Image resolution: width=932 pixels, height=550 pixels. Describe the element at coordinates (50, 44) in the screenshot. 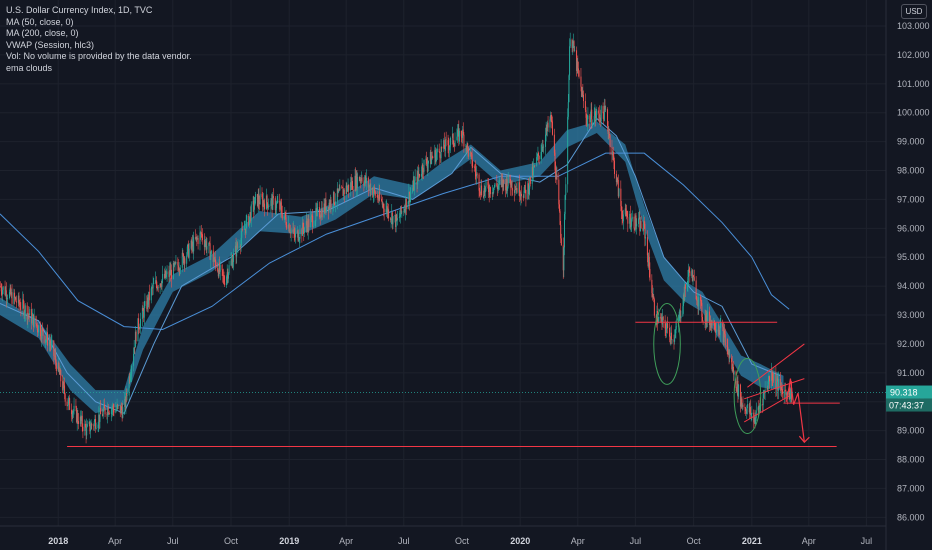

I see `legend-vwap: VWAP (Session, hlc3)` at that location.